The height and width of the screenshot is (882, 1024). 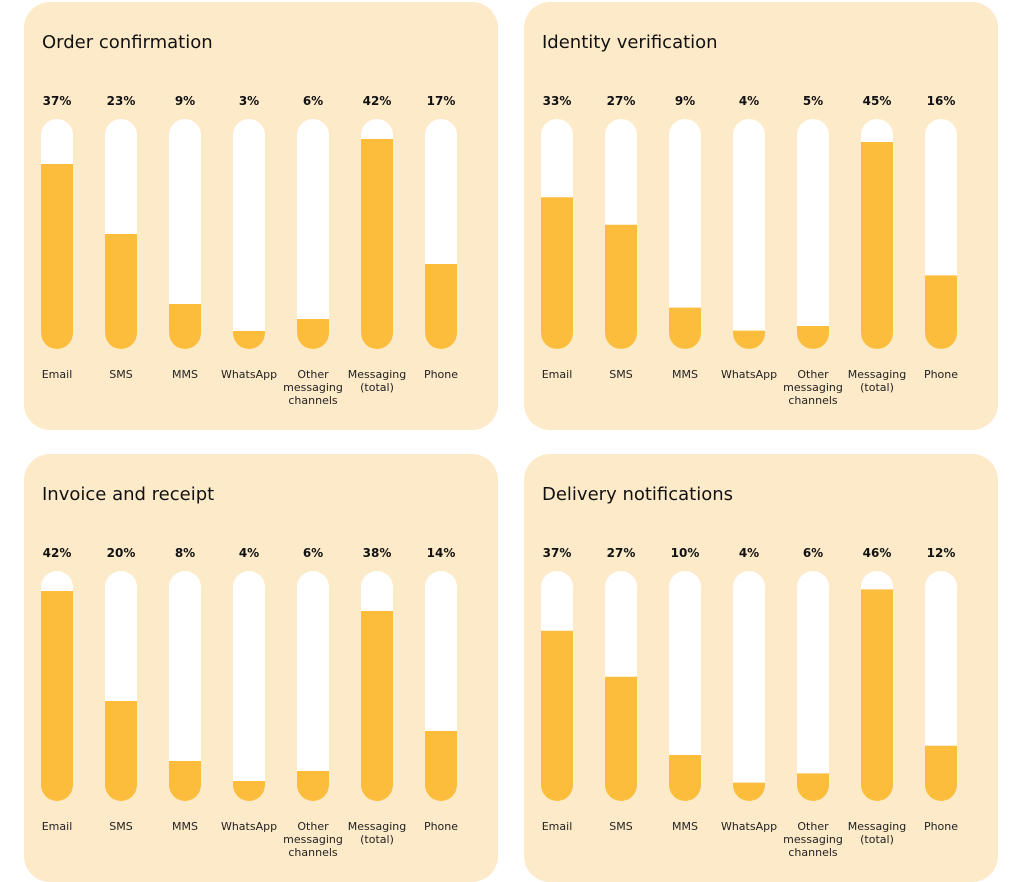 I want to click on chart-title: Identity verification, so click(x=630, y=42).